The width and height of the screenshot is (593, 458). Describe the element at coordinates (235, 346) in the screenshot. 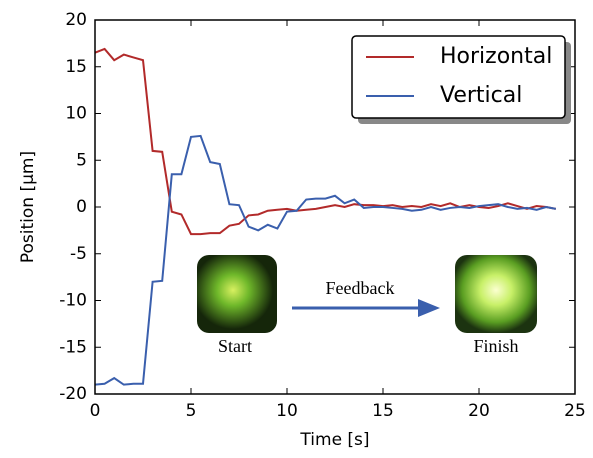

I see `start-label: Start` at that location.